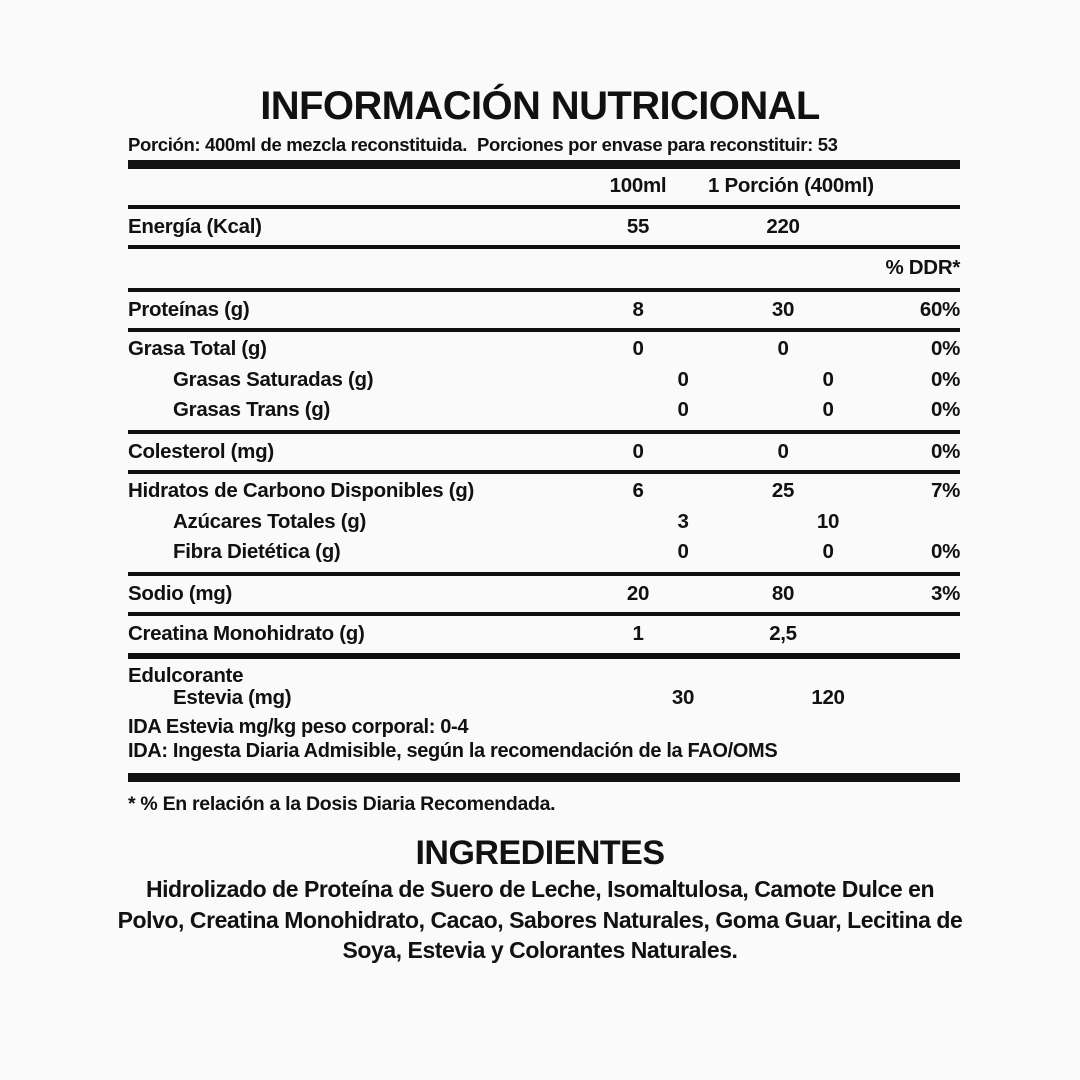  What do you see at coordinates (197, 349) in the screenshot?
I see `row-label: Grasa Total (g)` at bounding box center [197, 349].